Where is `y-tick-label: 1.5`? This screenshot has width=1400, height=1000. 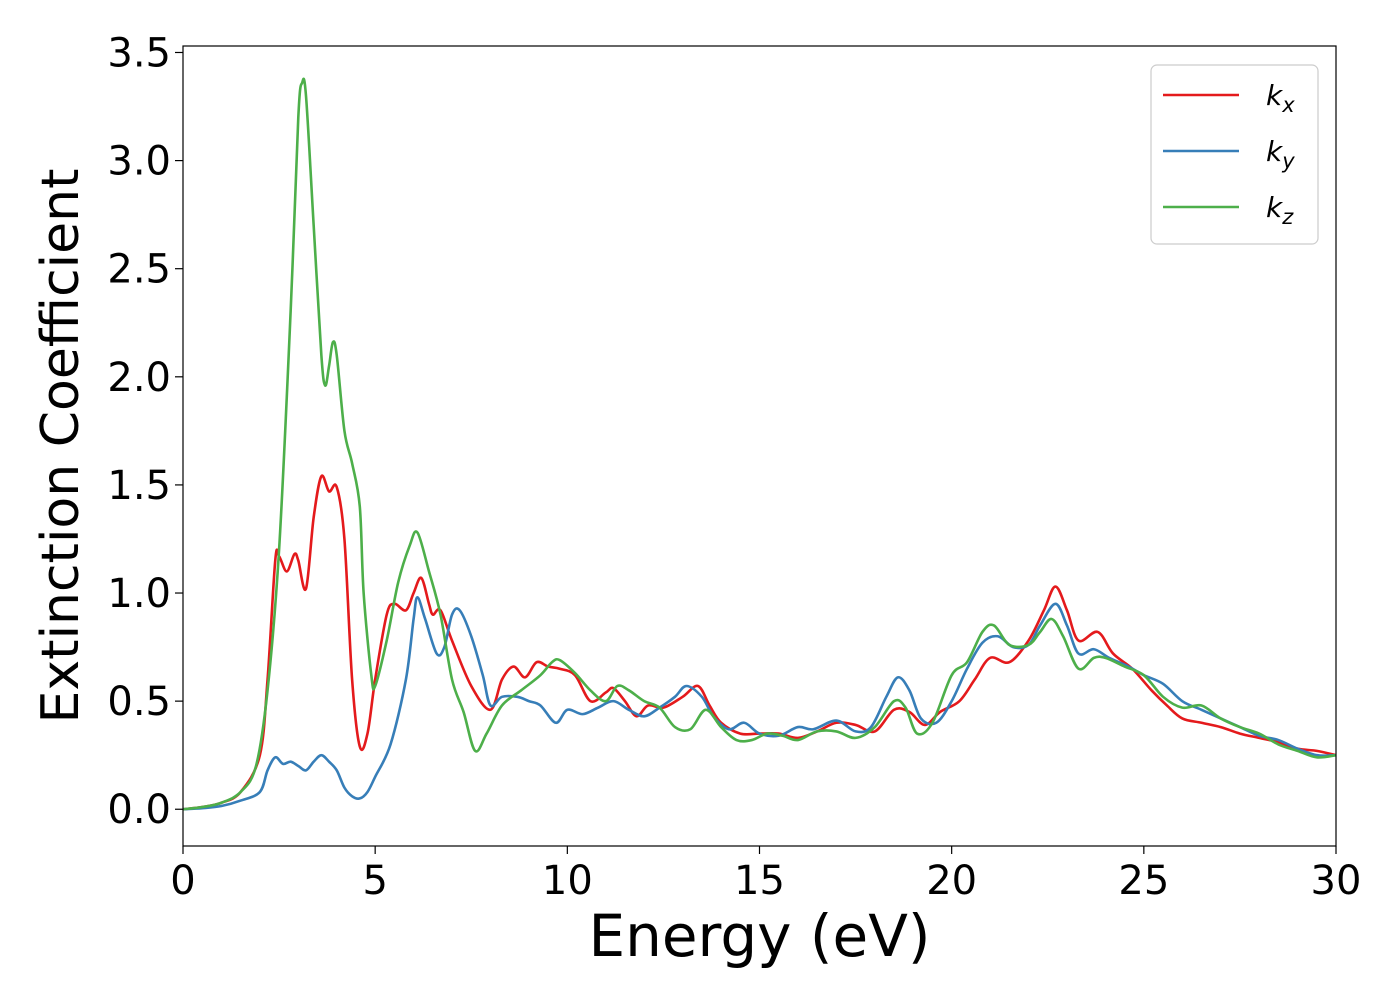
y-tick-label: 1.5 is located at coordinates (139, 486).